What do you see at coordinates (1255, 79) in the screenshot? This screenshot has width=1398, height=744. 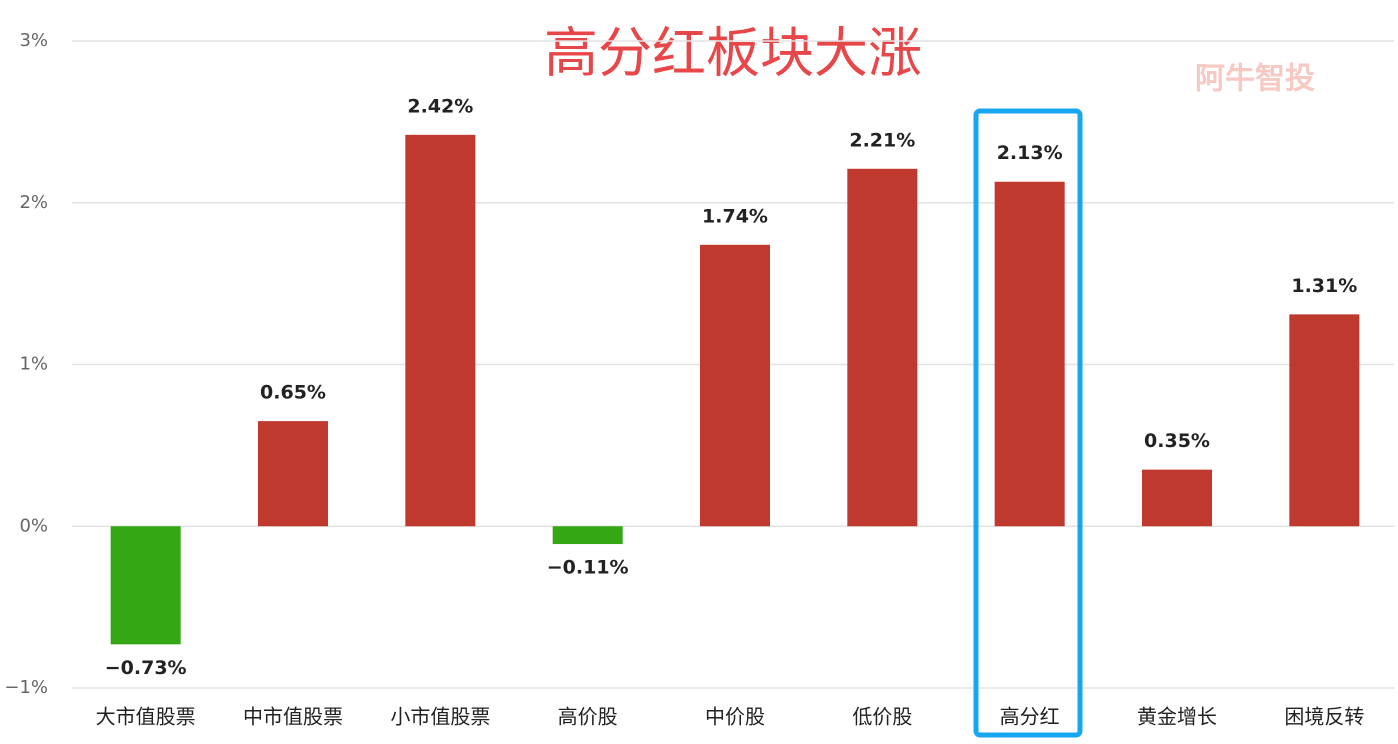 I see `watermark: 阿牛智投` at bounding box center [1255, 79].